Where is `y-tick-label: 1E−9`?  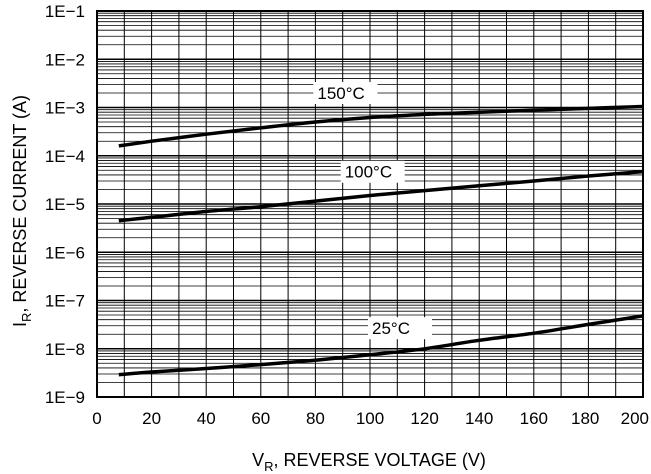 y-tick-label: 1E−9 is located at coordinates (65, 397).